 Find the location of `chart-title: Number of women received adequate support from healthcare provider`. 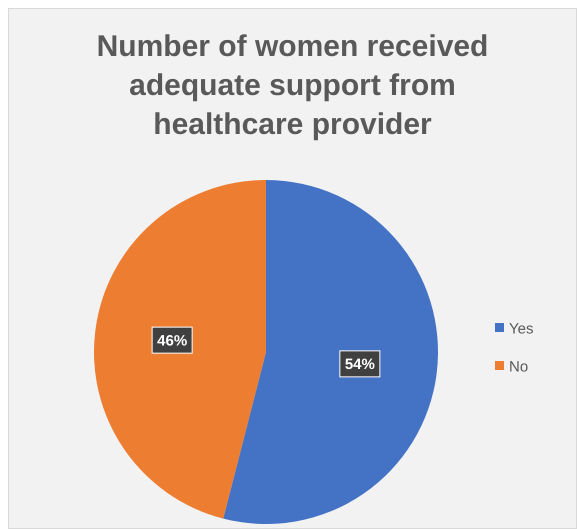

chart-title: Number of women received adequate support from healthcare provider is located at coordinates (292, 85).